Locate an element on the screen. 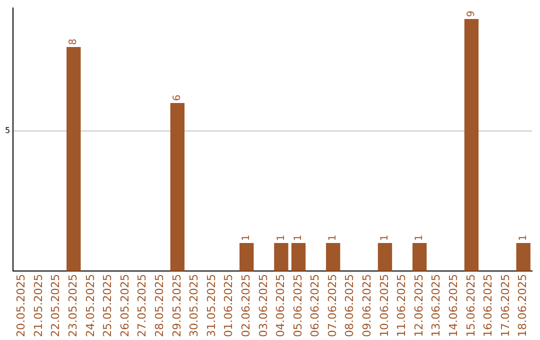 The width and height of the screenshot is (540, 340). x-tick-label: 06.06.2025 is located at coordinates (315, 306).